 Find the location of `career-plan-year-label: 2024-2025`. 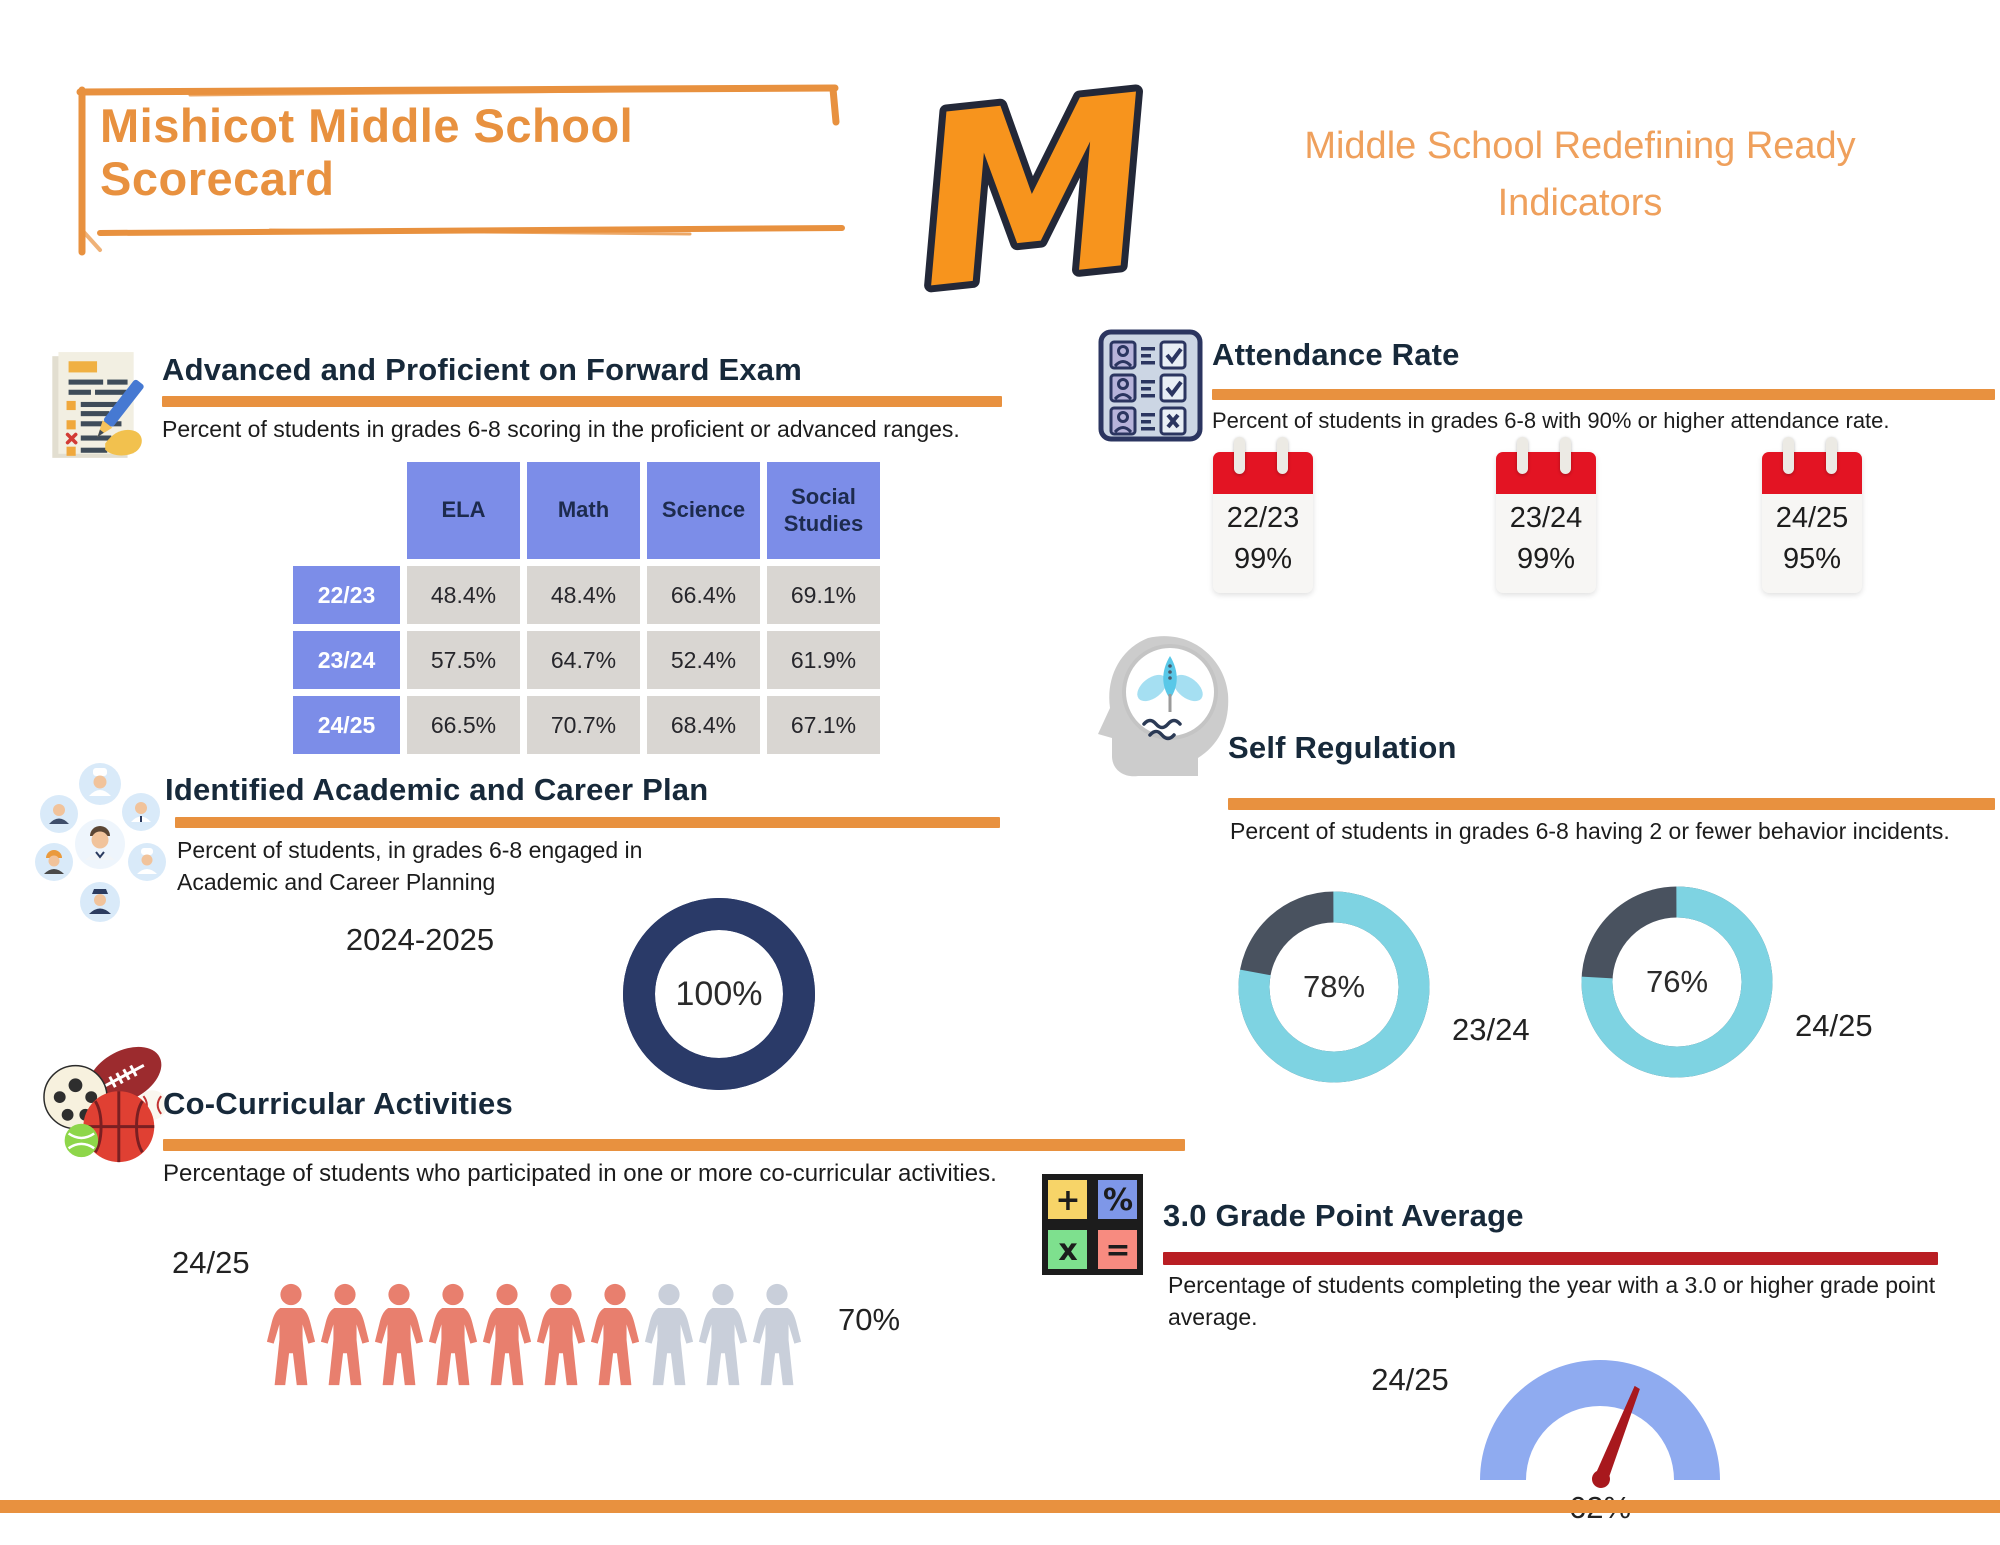

career-plan-year-label: 2024-2025 is located at coordinates (420, 939).